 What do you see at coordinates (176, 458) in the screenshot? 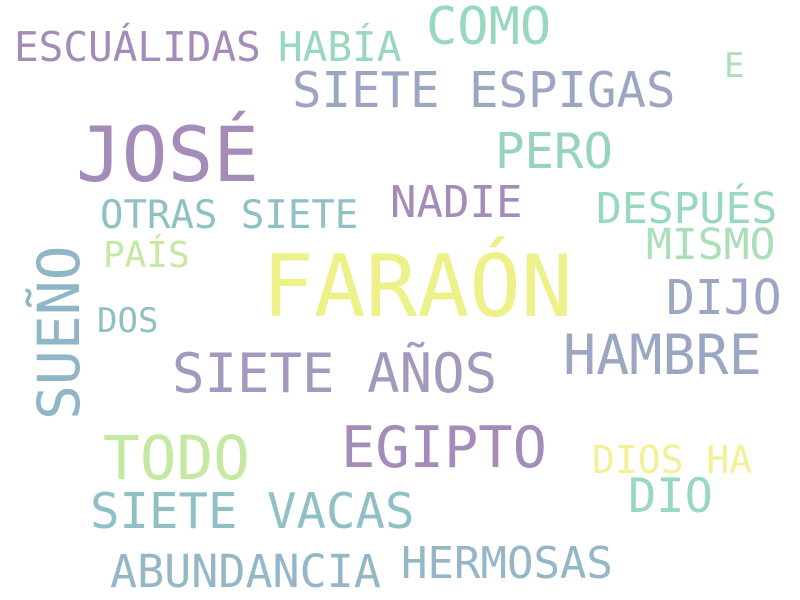
I see `word-todo: TODO` at bounding box center [176, 458].